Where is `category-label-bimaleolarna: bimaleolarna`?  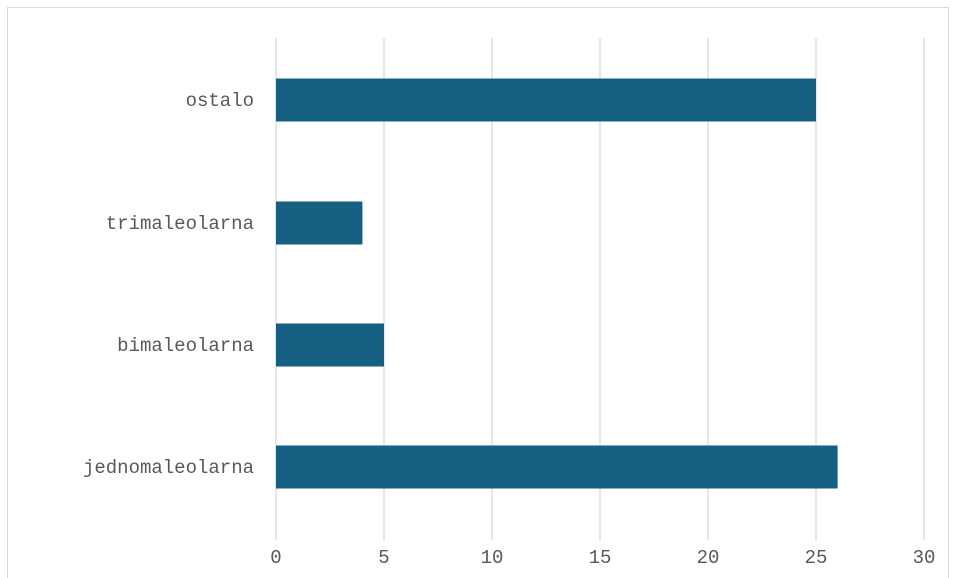 category-label-bimaleolarna: bimaleolarna is located at coordinates (185, 346).